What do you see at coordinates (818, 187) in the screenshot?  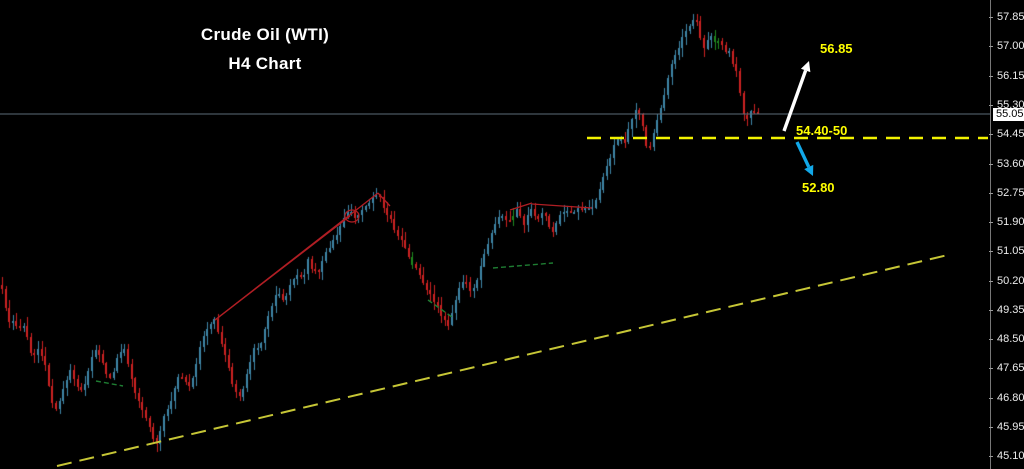 I see `downside-target-label: 52.80` at bounding box center [818, 187].